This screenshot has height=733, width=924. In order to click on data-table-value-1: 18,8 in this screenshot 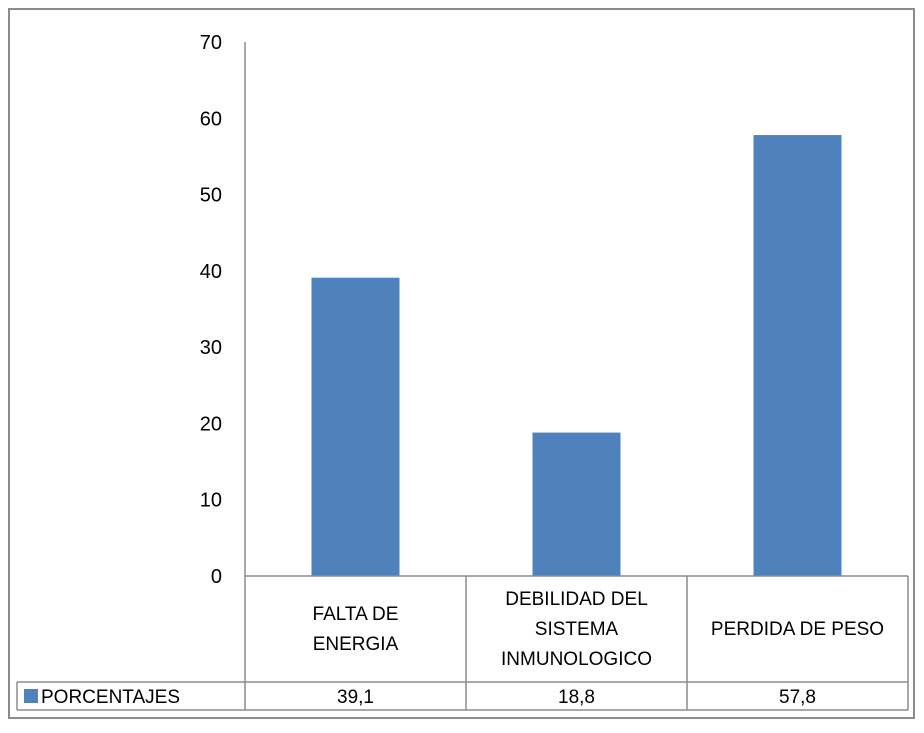, I will do `click(576, 697)`.